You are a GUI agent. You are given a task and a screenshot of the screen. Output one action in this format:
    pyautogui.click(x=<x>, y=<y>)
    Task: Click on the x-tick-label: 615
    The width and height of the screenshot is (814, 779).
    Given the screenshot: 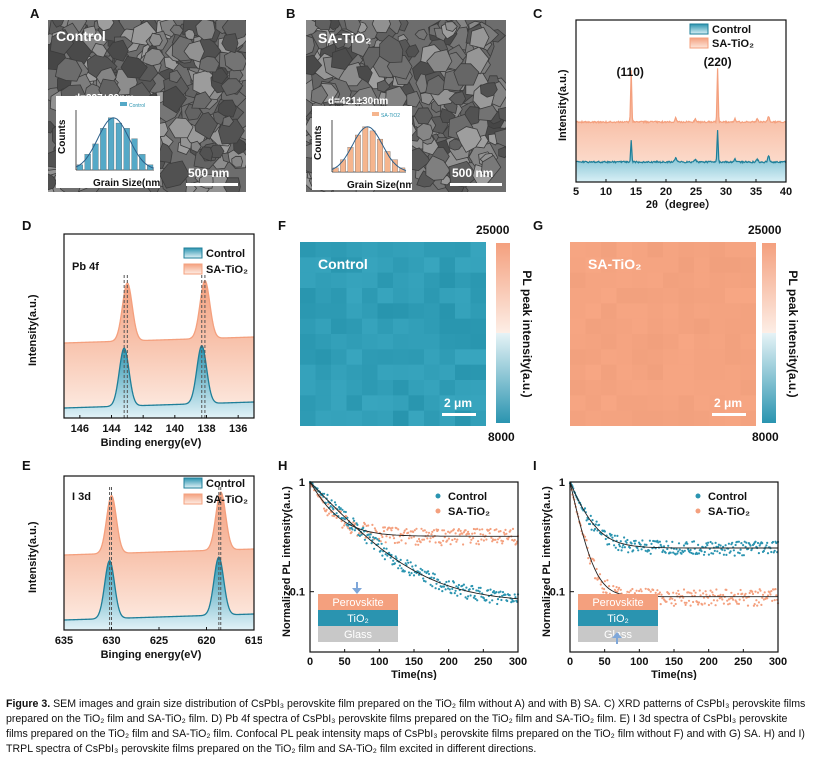 What is the action you would take?
    pyautogui.click(x=253, y=641)
    